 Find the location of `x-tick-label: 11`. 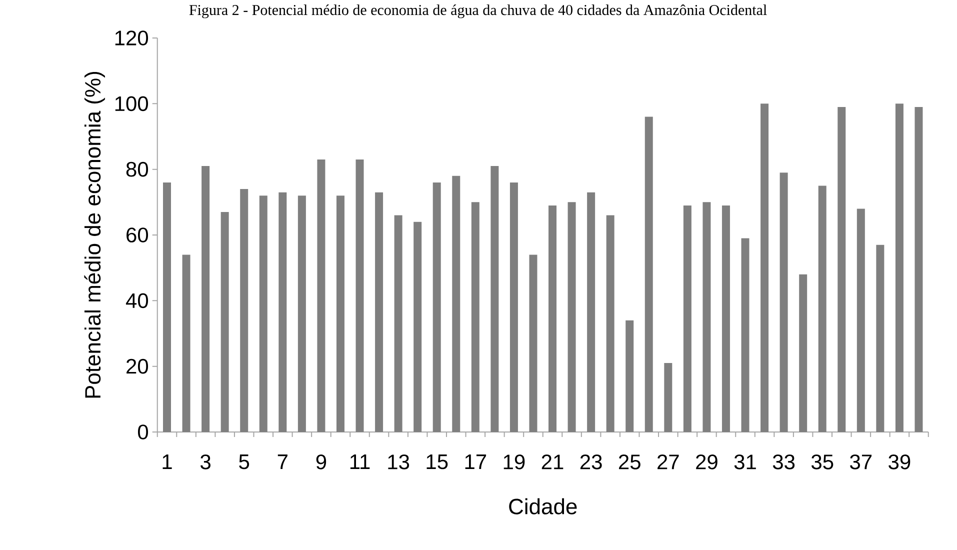

x-tick-label: 11 is located at coordinates (360, 461).